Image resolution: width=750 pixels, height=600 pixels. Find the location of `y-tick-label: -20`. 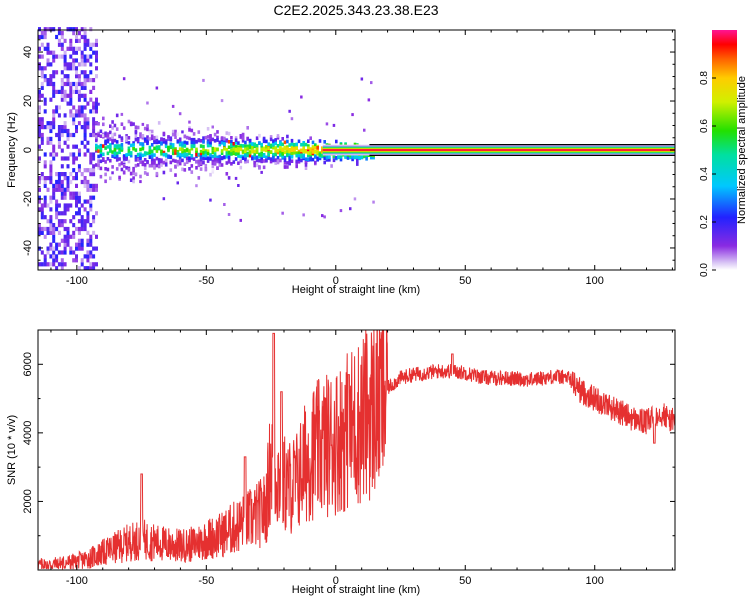

y-tick-label: -20 is located at coordinates (28, 199).